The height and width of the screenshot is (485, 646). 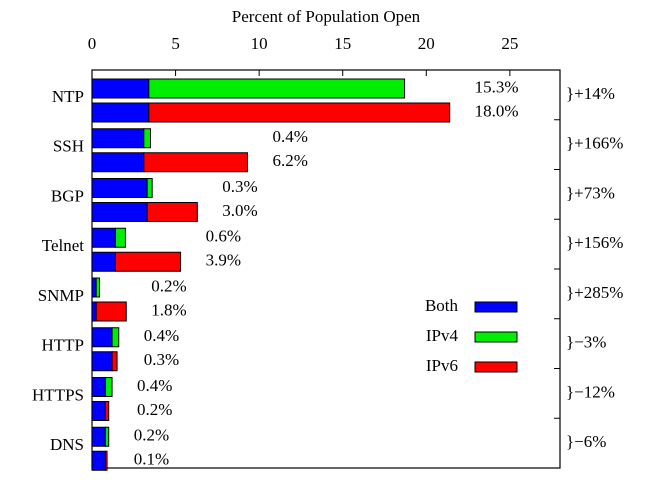 What do you see at coordinates (586, 441) in the screenshot?
I see `change-label: }−6%` at bounding box center [586, 441].